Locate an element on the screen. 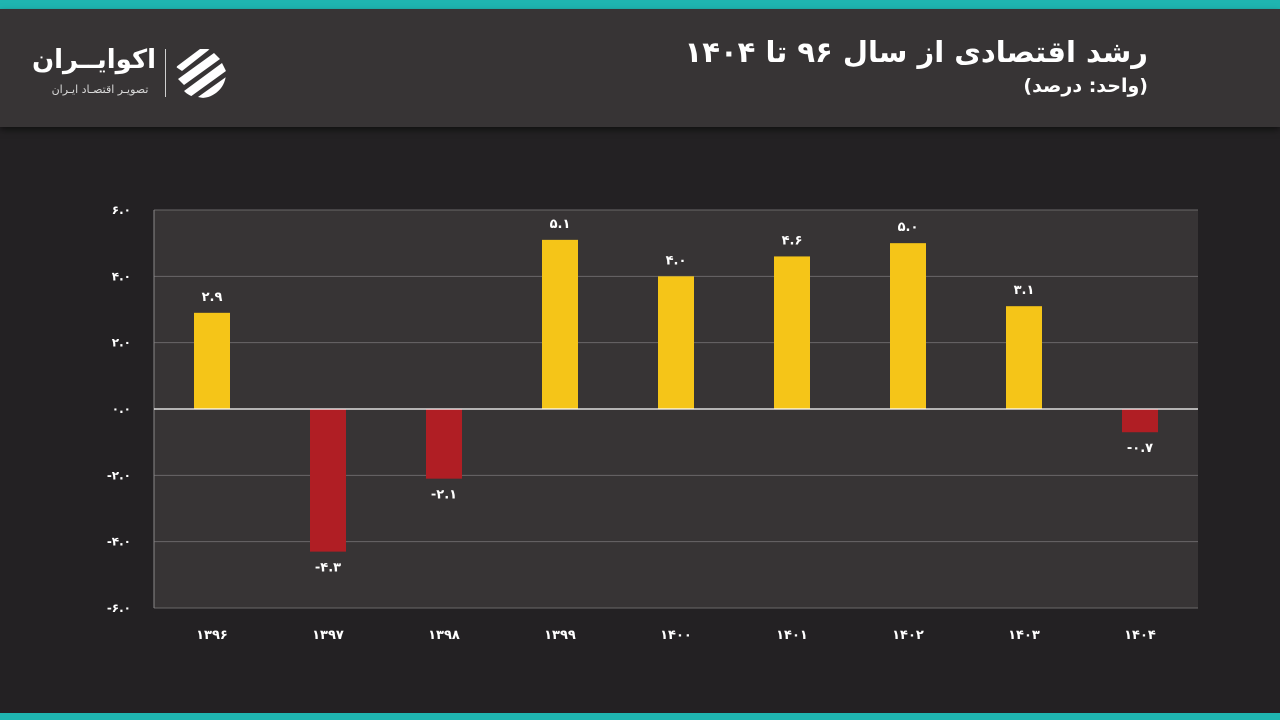 This screenshot has height=720, width=1280. data-label: -۴.۳ is located at coordinates (328, 568).